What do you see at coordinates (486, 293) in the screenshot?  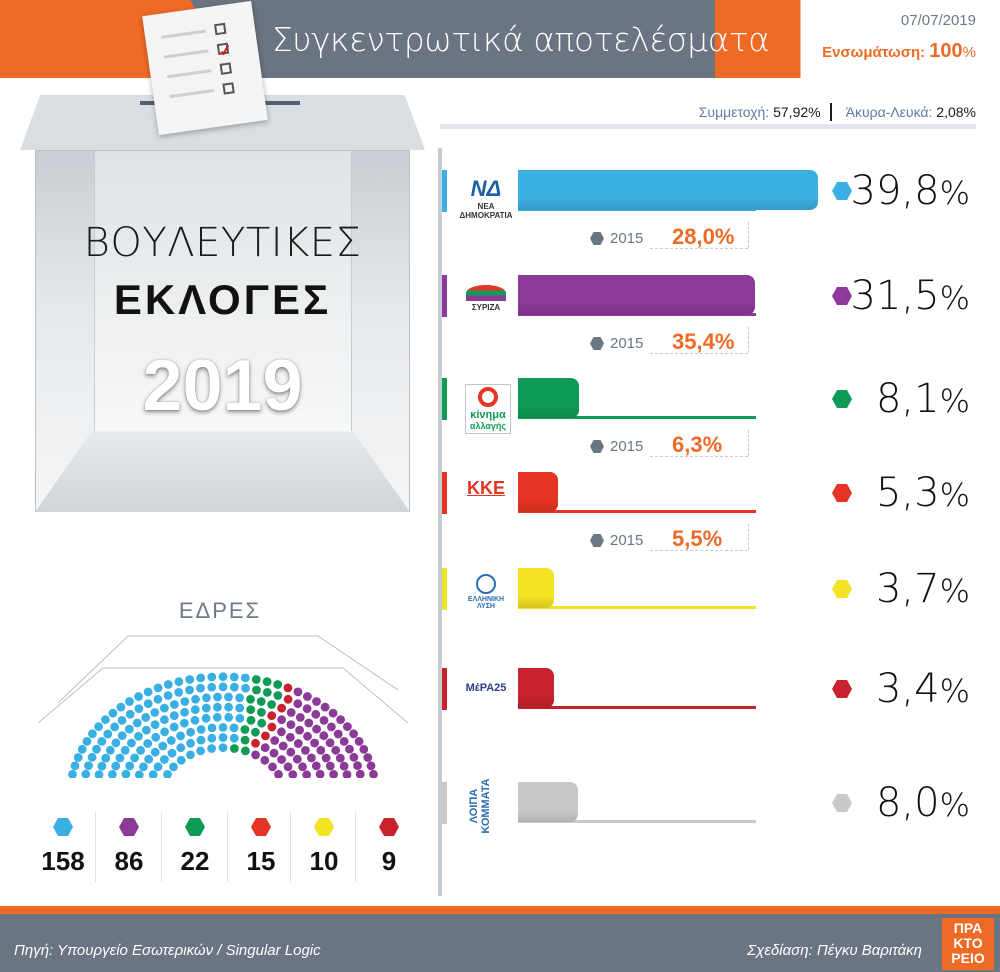 I see `syriza-flag-icon` at bounding box center [486, 293].